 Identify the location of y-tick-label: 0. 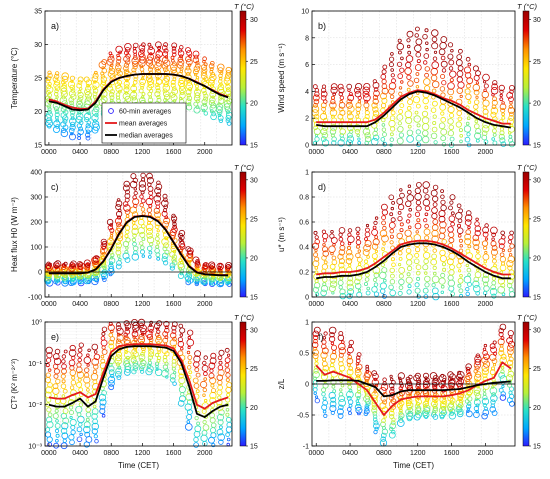
(307, 298).